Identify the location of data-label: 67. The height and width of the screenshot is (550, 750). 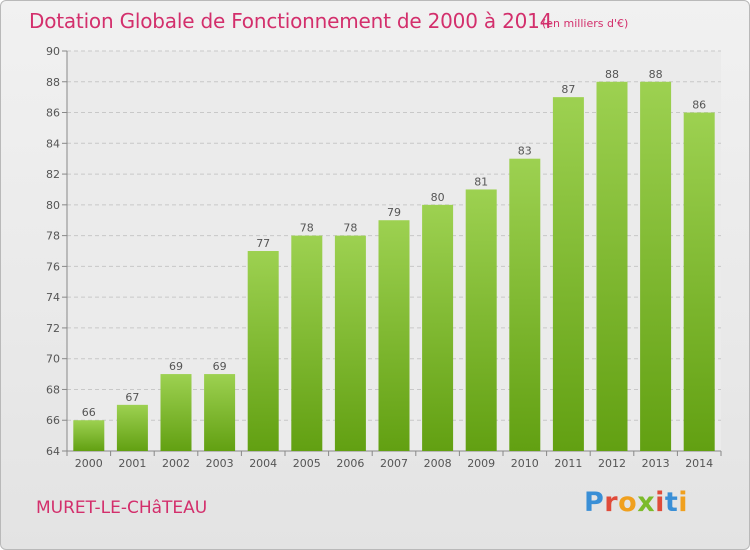
(132, 397).